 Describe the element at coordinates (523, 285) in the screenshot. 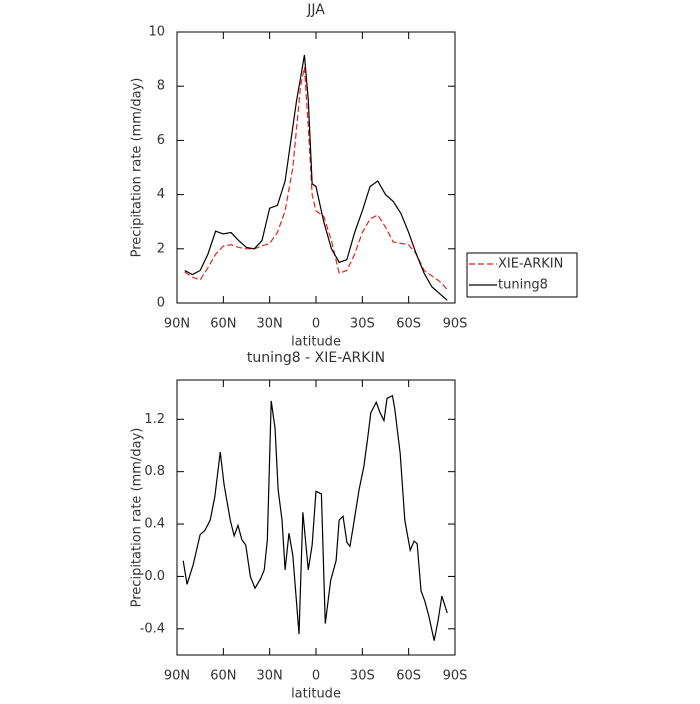

I see `legend-label: tuning8` at that location.